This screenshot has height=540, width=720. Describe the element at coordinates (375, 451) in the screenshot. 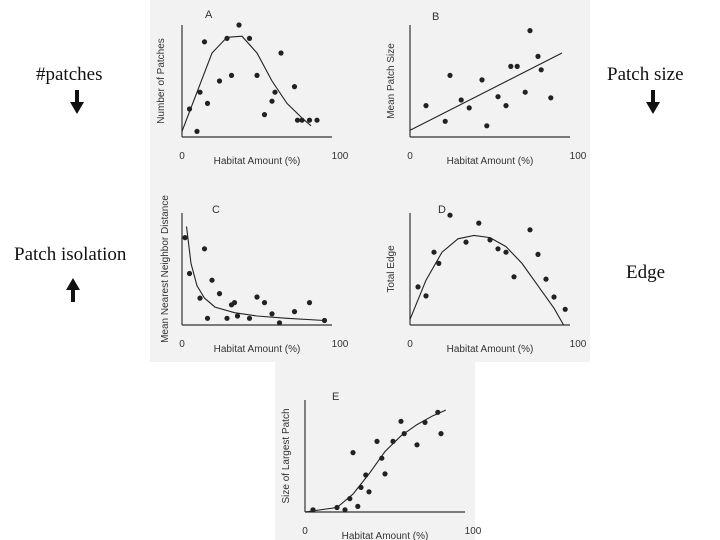

I see `scan-background-bottom` at that location.